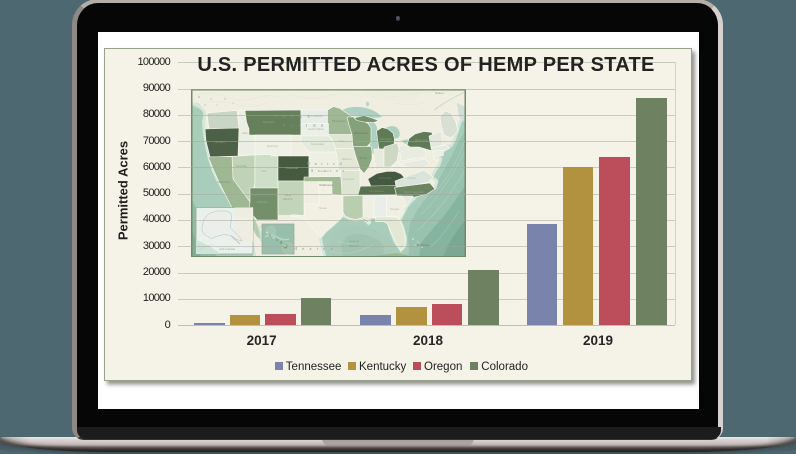  What do you see at coordinates (361, 133) in the screenshot?
I see `svg-text: Wisconsin` at bounding box center [361, 133].